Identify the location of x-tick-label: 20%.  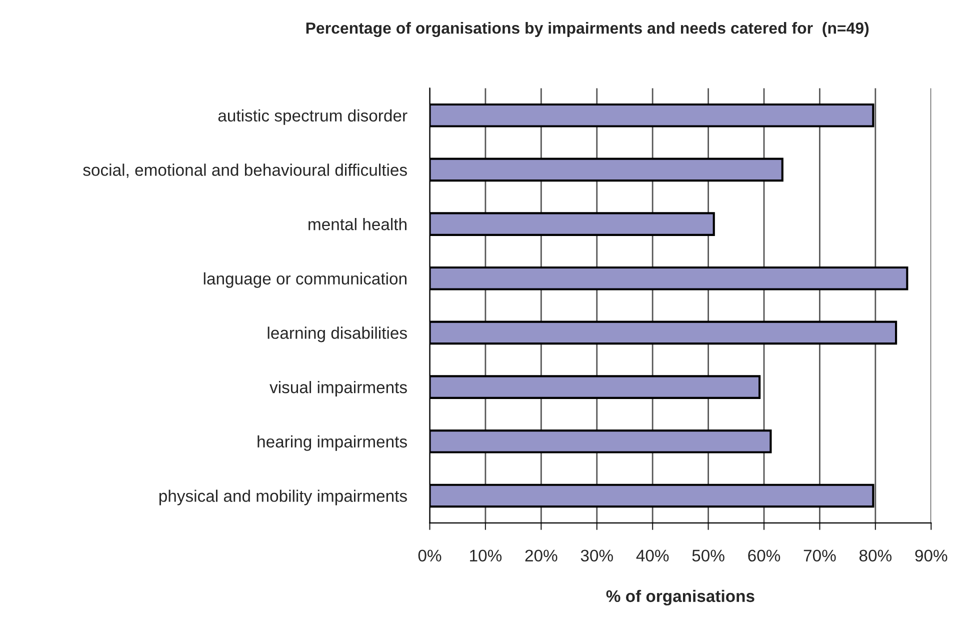
(541, 556).